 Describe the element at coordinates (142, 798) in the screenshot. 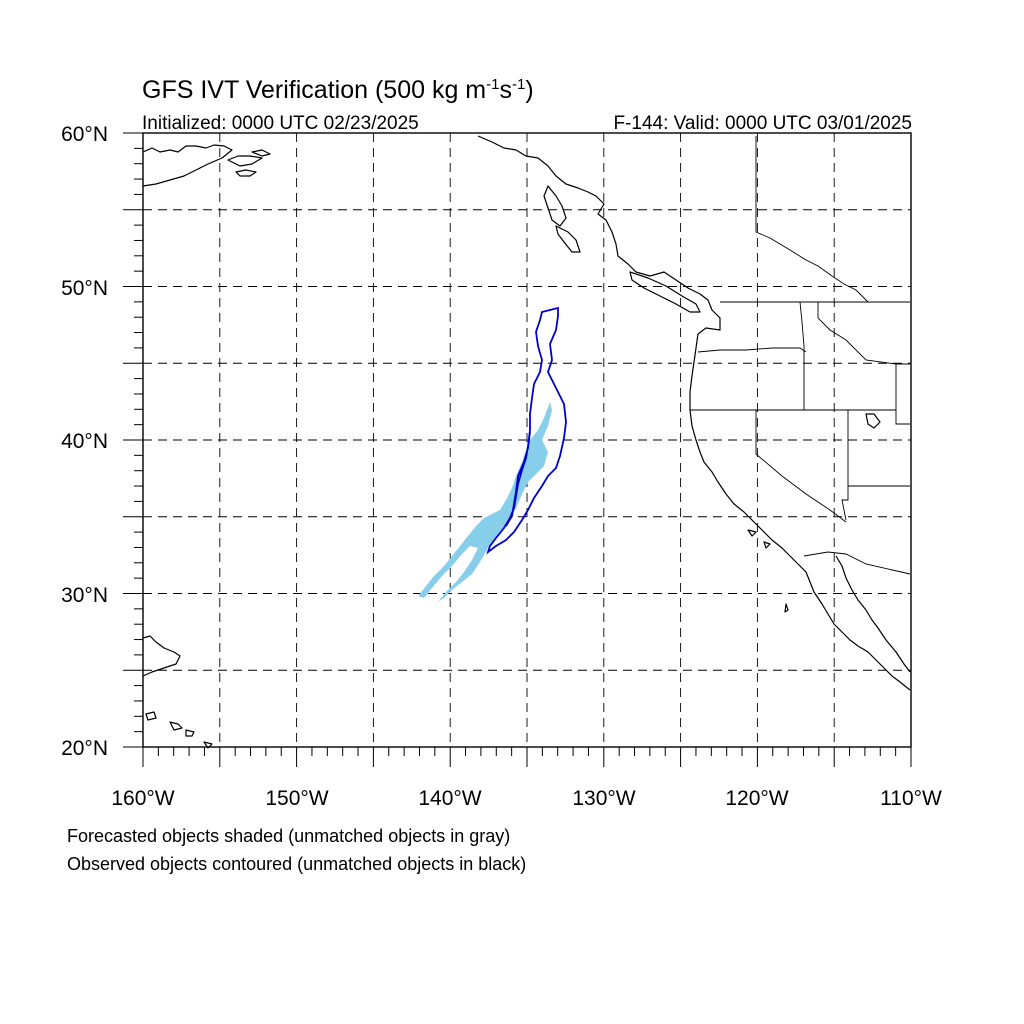

I see `lon-label-160w: 160°W` at that location.